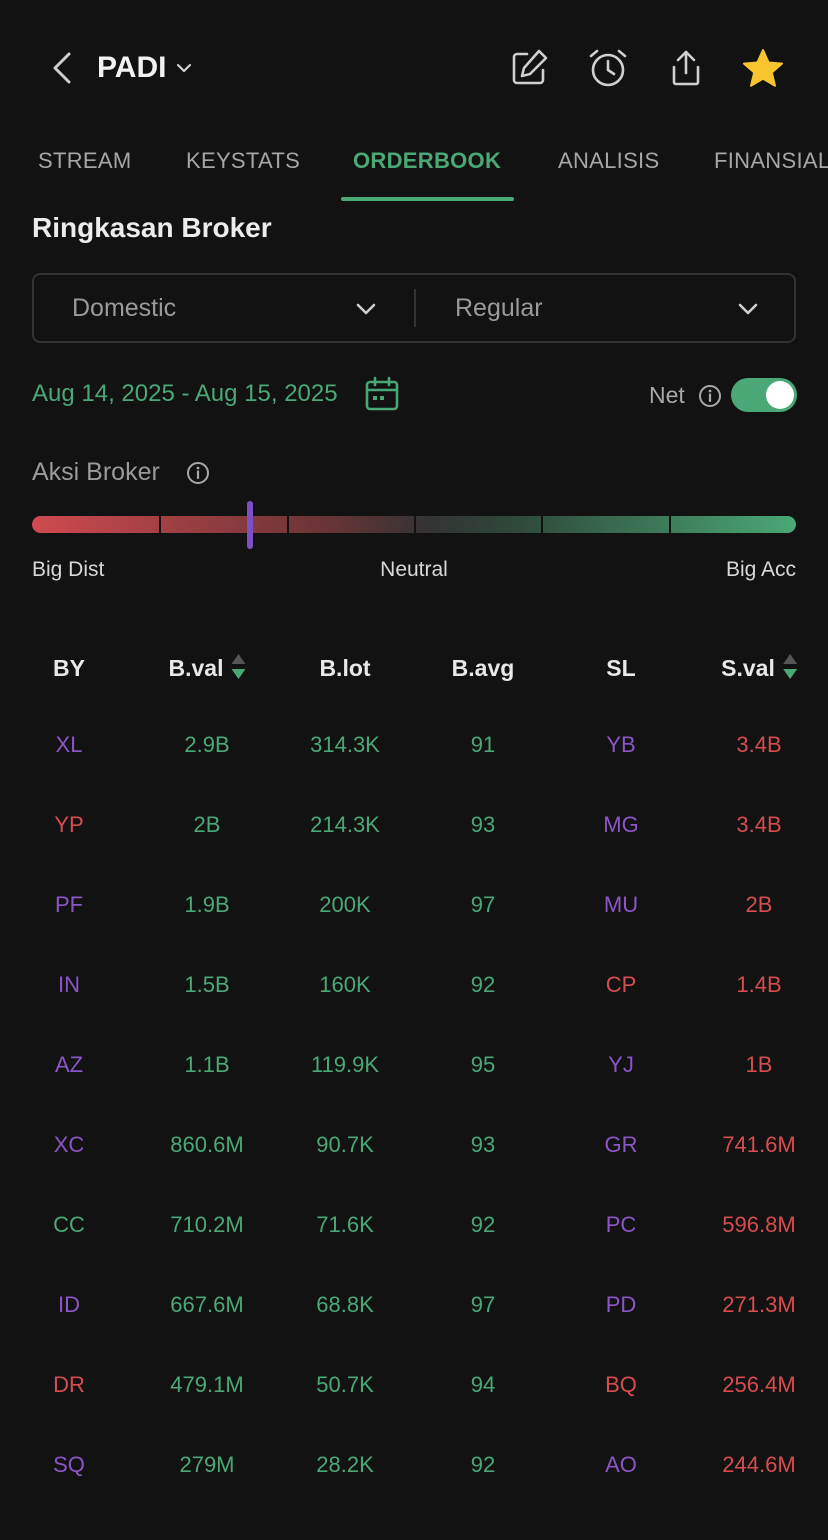  What do you see at coordinates (132, 67) in the screenshot?
I see `ticker-symbol: PADI` at bounding box center [132, 67].